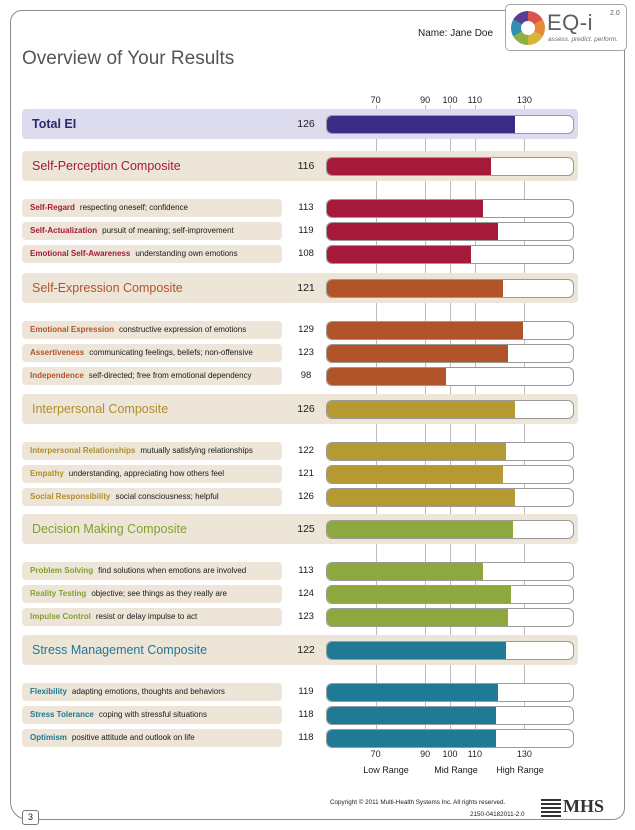 Image resolution: width=635 pixels, height=830 pixels. I want to click on range-label: Low Range, so click(386, 770).